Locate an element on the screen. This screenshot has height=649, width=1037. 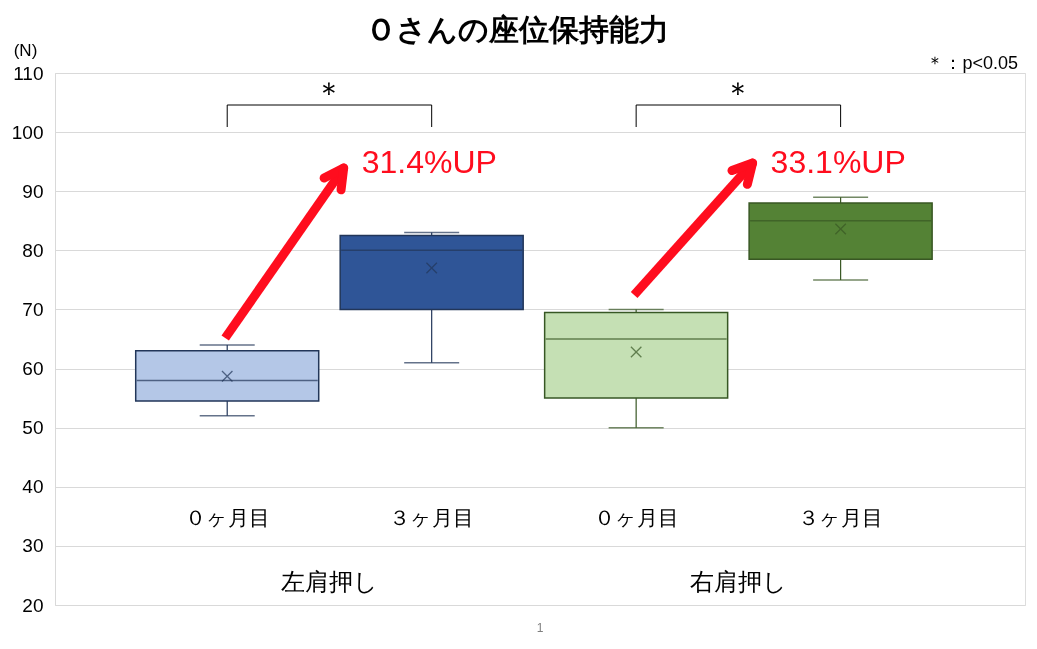
annotation: 右肩押し is located at coordinates (738, 581).